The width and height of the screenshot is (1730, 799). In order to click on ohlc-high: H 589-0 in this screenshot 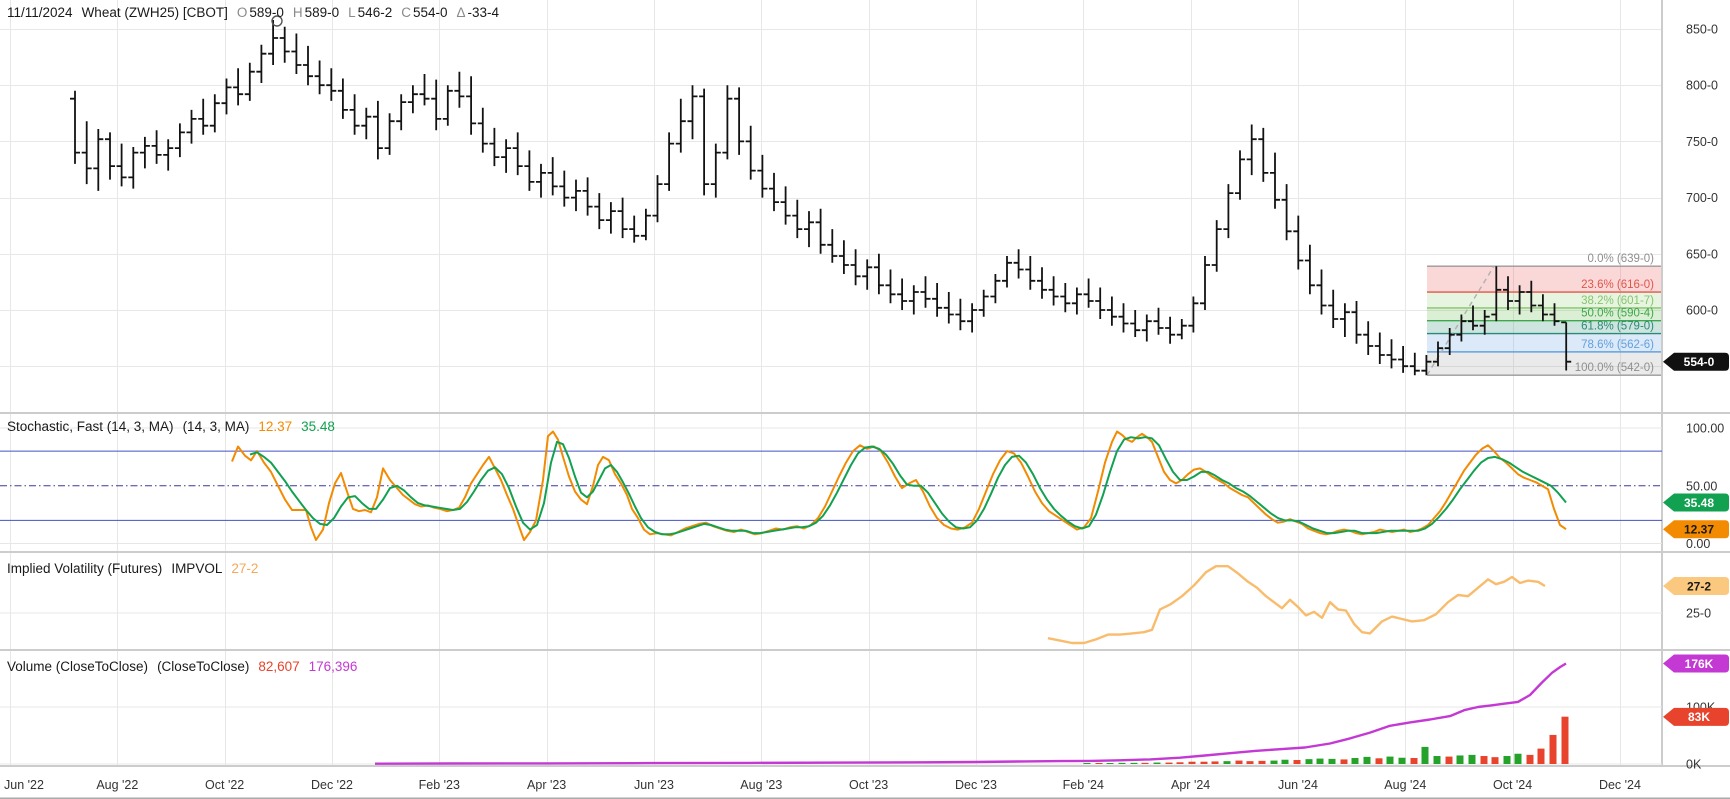, I will do `click(316, 12)`.